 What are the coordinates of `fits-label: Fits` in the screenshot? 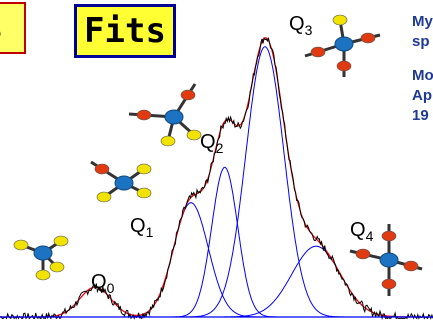 It's located at (125, 31).